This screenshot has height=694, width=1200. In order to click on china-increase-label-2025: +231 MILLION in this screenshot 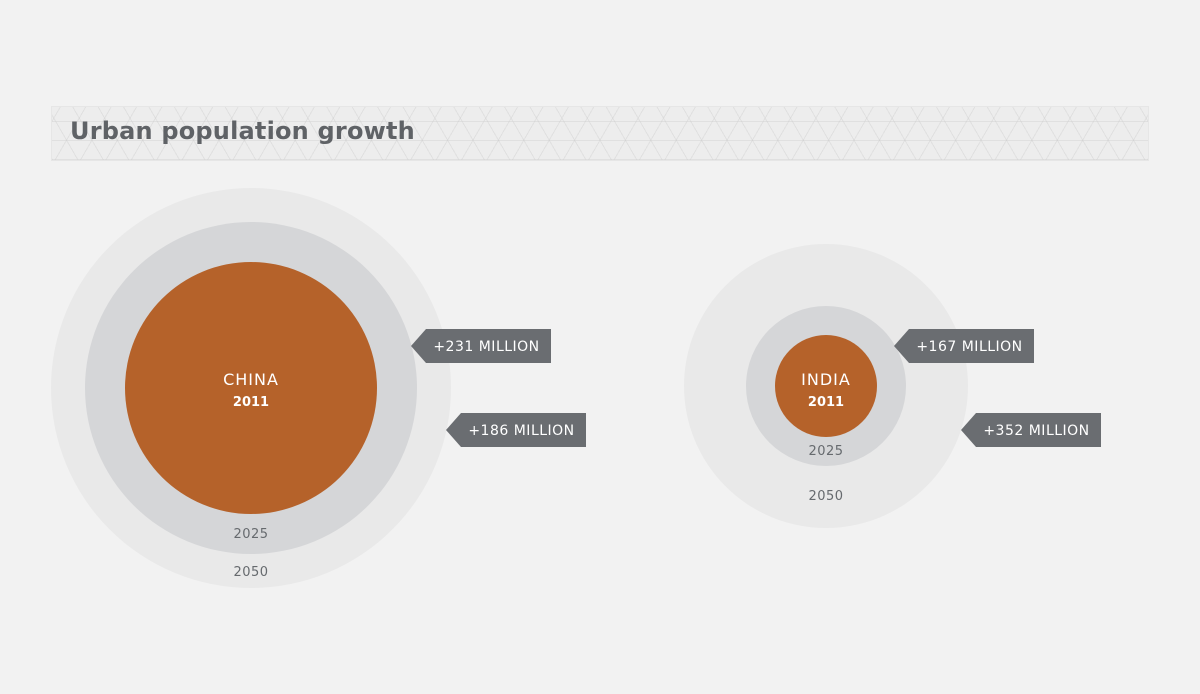, I will do `click(486, 347)`.